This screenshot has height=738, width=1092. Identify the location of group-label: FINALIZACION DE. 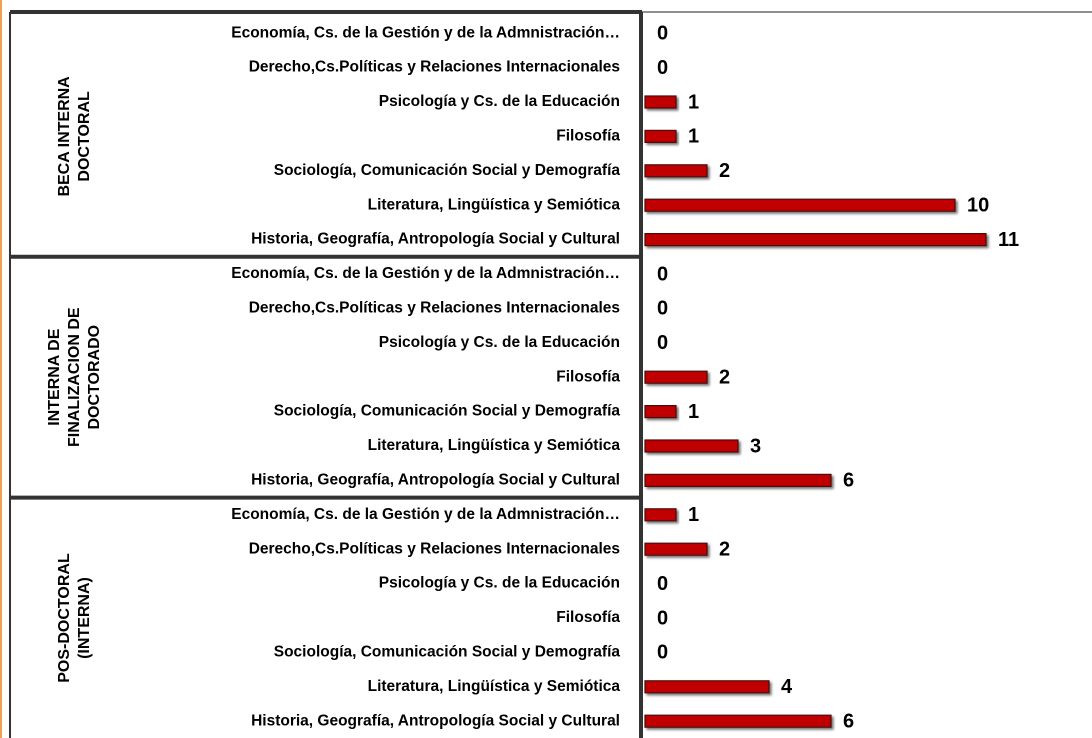
(74, 377).